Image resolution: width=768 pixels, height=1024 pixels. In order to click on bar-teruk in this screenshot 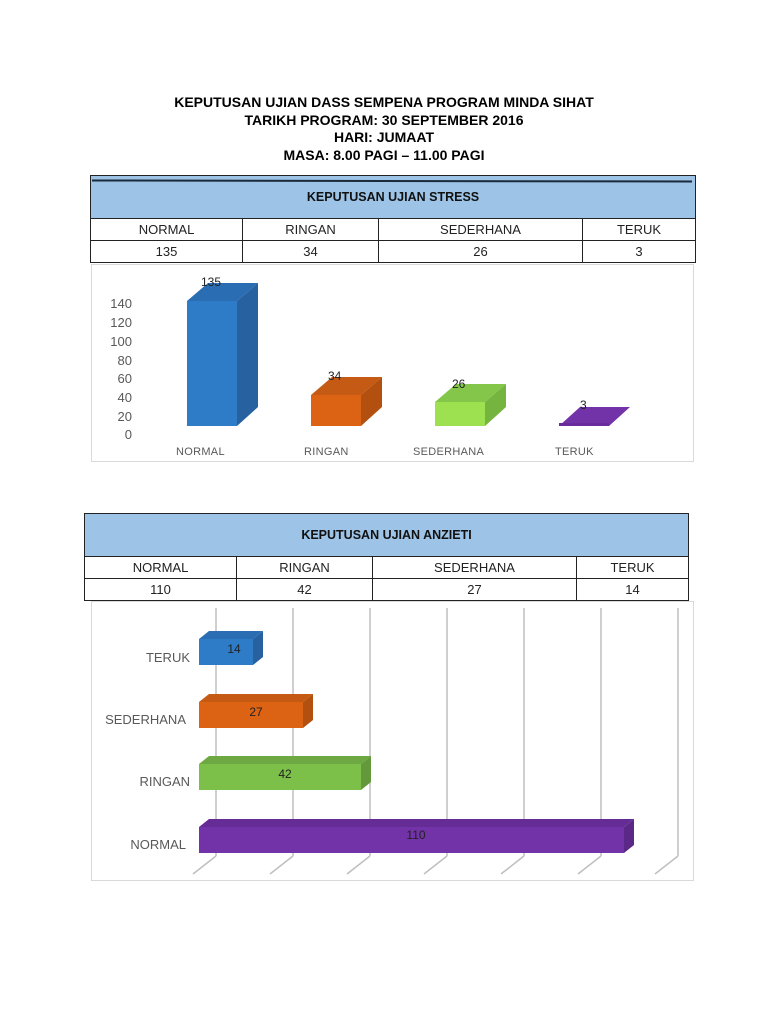, I will do `click(594, 416)`.